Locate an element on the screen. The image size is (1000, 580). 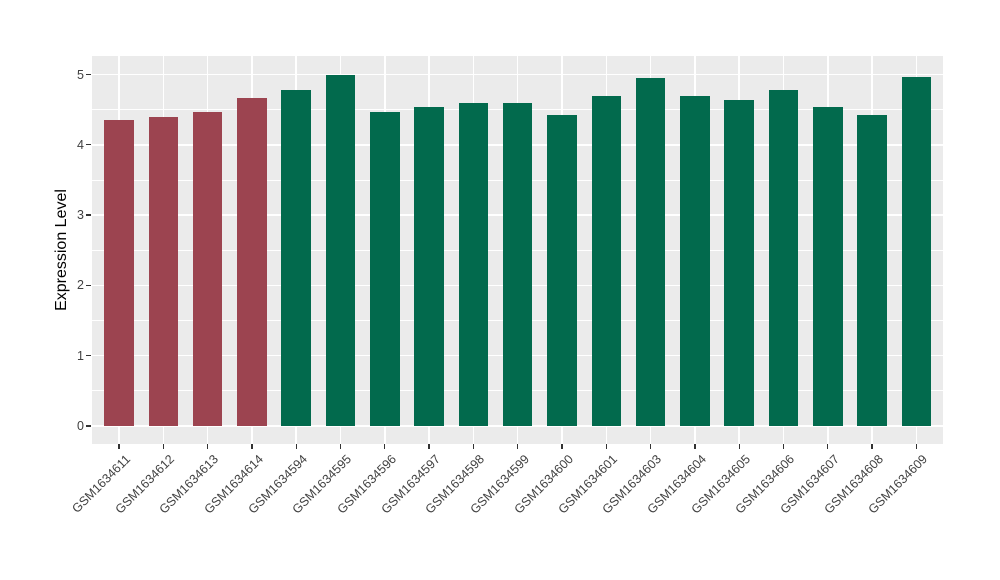
y-axis-tick-label: 4 is located at coordinates (80, 144).